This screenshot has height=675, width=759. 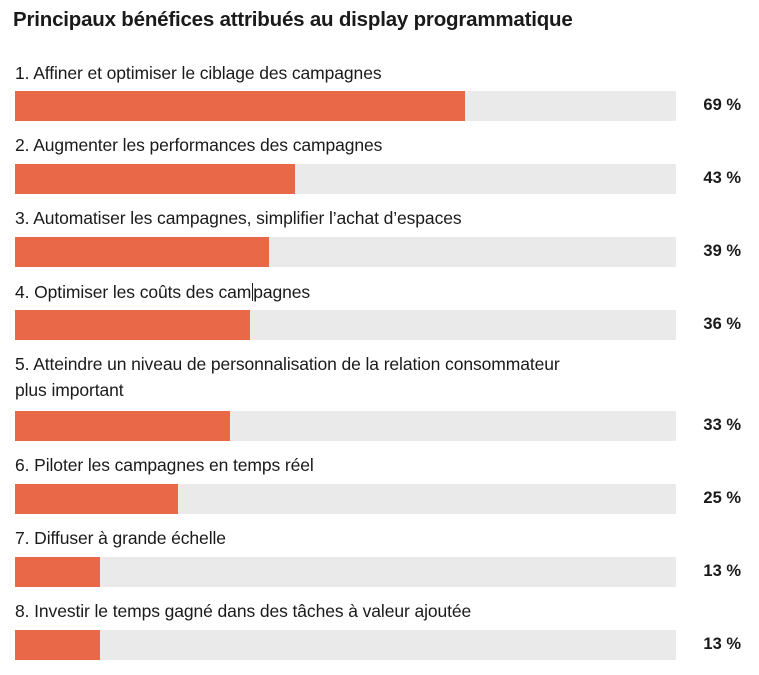 What do you see at coordinates (722, 105) in the screenshot?
I see `value-label-1: 69 %` at bounding box center [722, 105].